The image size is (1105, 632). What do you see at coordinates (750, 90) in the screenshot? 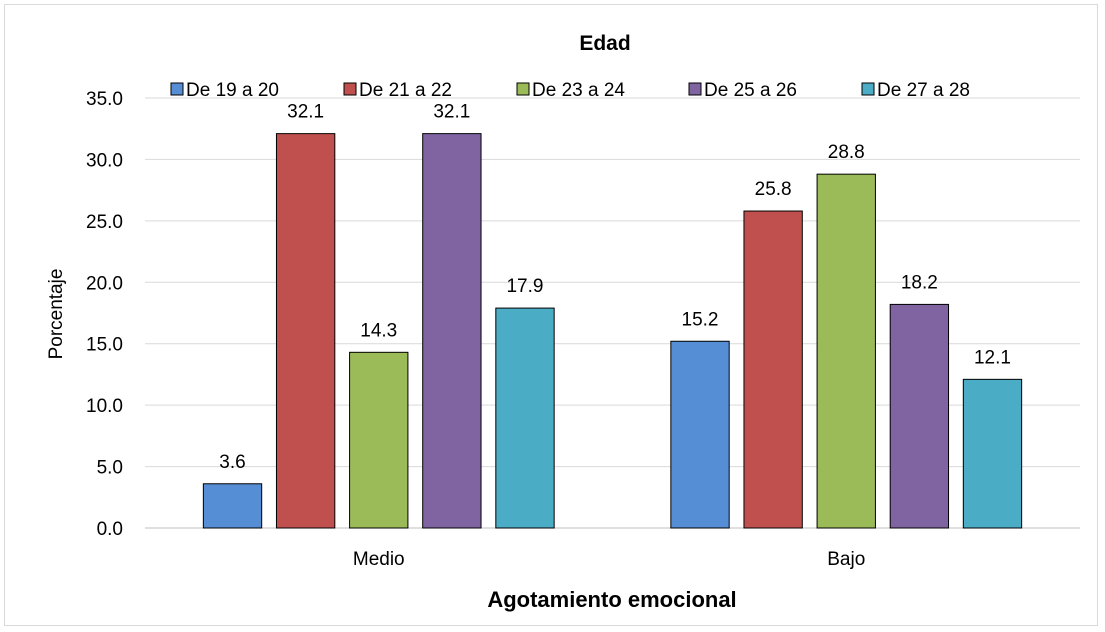
I see `legend-entry: De 25 a 26` at bounding box center [750, 90].